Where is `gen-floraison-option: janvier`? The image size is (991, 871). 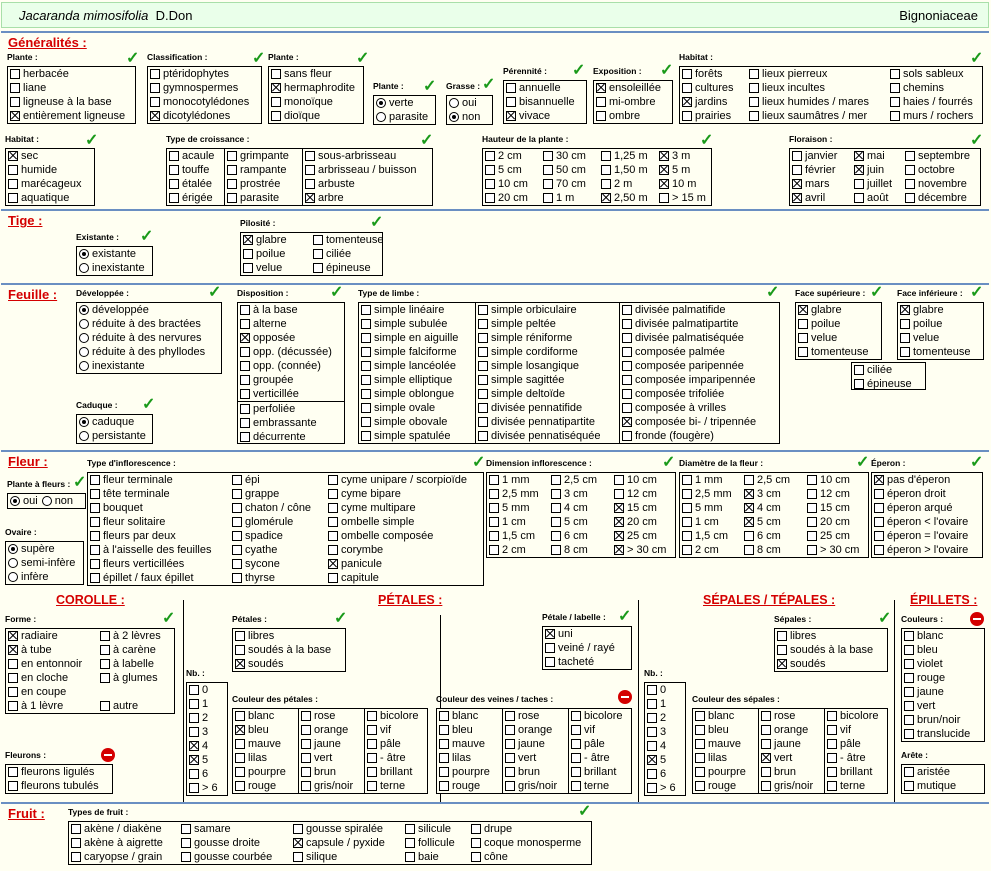 gen-floraison-option: janvier is located at coordinates (821, 156).